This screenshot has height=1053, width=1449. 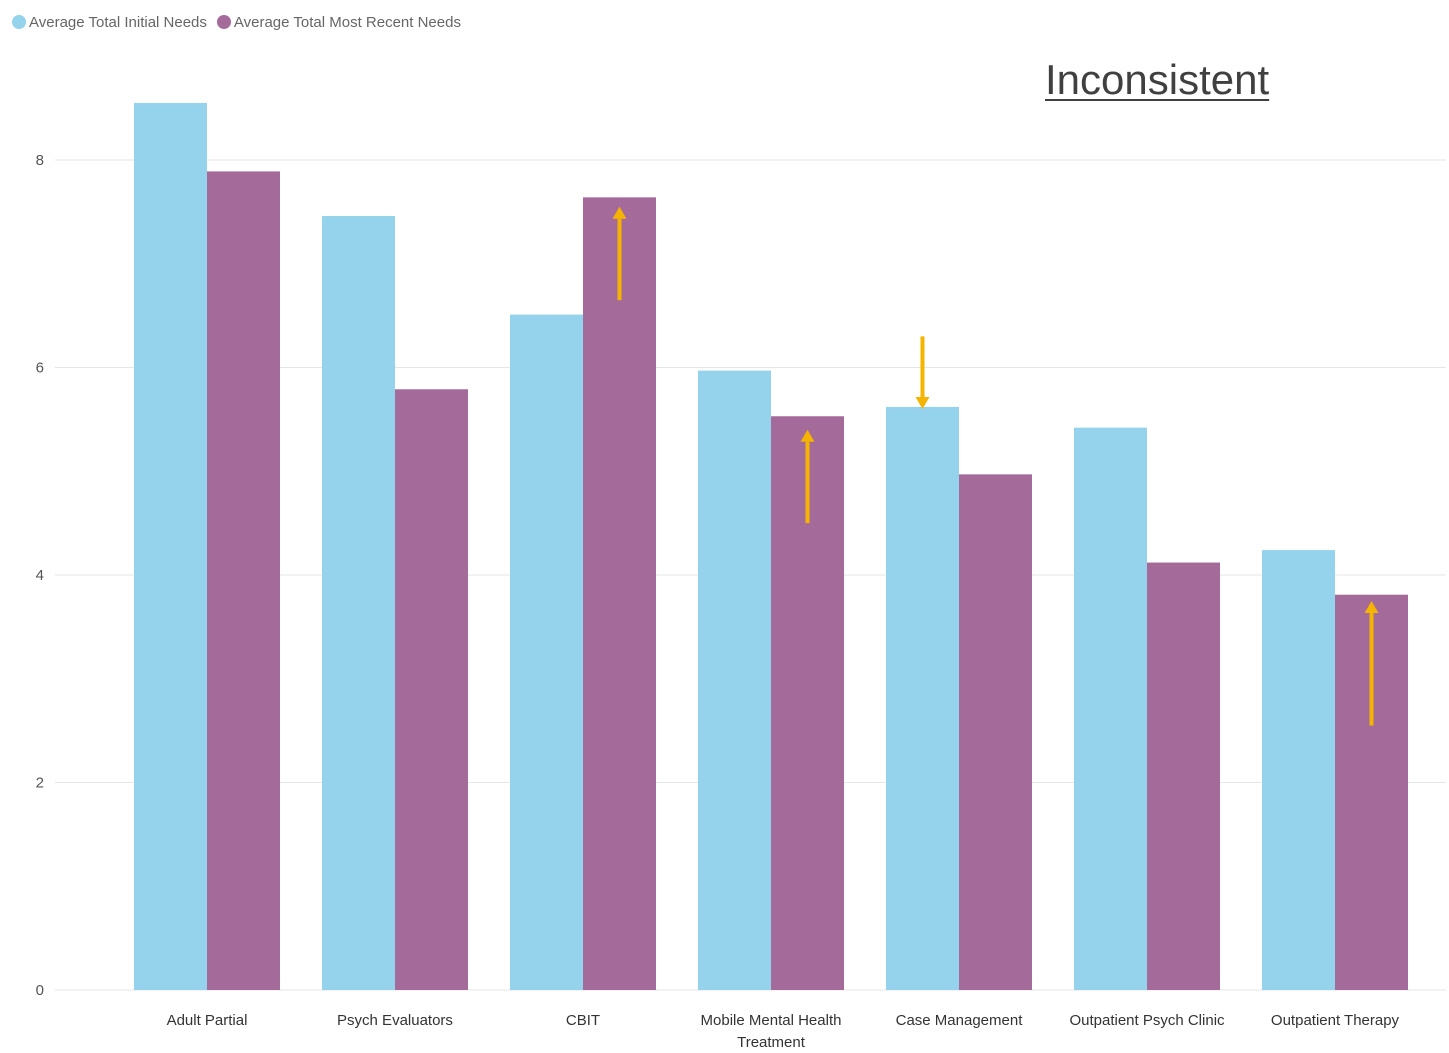 I want to click on legend-label-recent: Average Total Most Recent Needs, so click(x=347, y=22).